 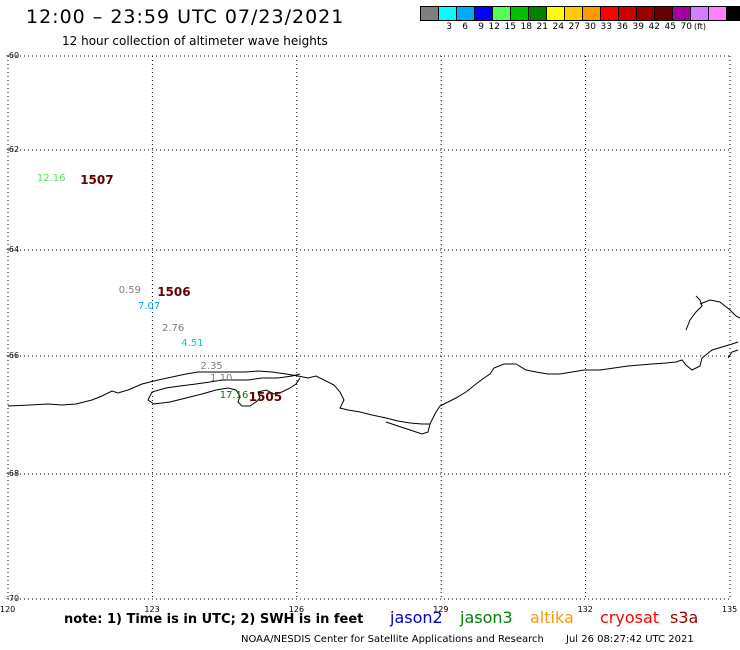 I want to click on longitude-label: 120, so click(x=8, y=609).